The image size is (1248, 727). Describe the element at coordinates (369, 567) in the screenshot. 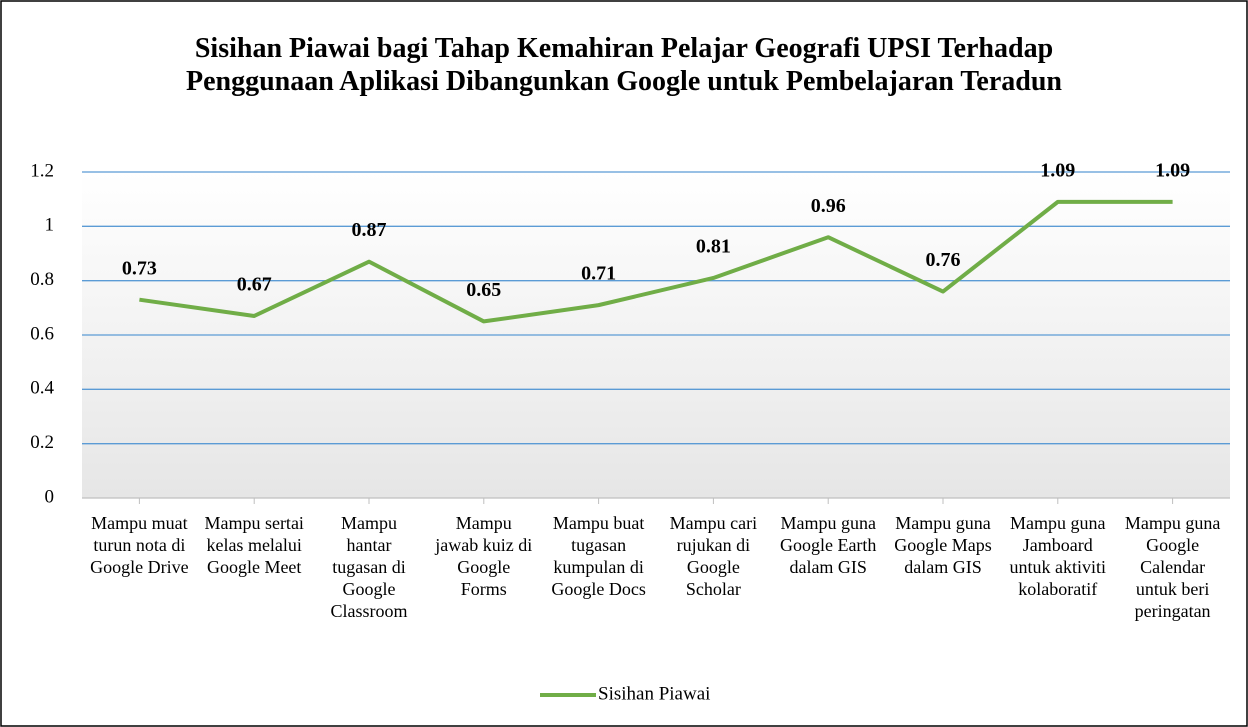

I see `x-tick-label: Mampu hantar tugasan di Google Classroom` at that location.